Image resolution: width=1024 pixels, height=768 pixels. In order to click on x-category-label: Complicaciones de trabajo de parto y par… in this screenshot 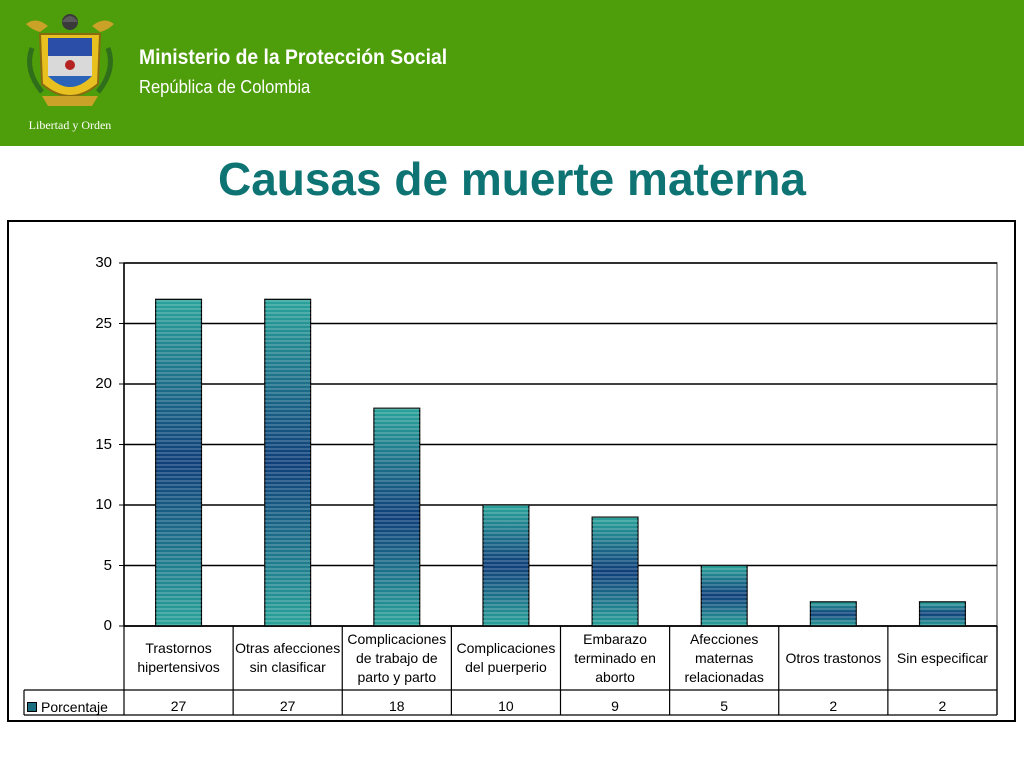, I will do `click(397, 657)`.